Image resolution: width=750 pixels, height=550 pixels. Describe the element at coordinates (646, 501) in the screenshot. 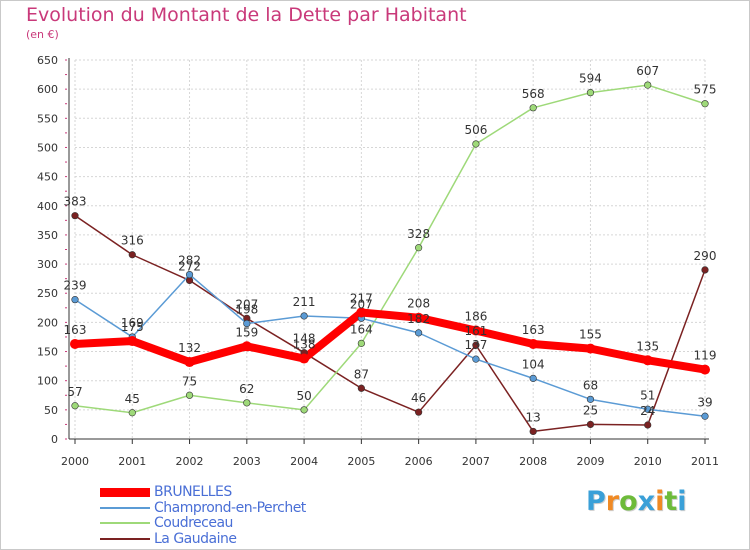

I see `logo-letter: x` at that location.